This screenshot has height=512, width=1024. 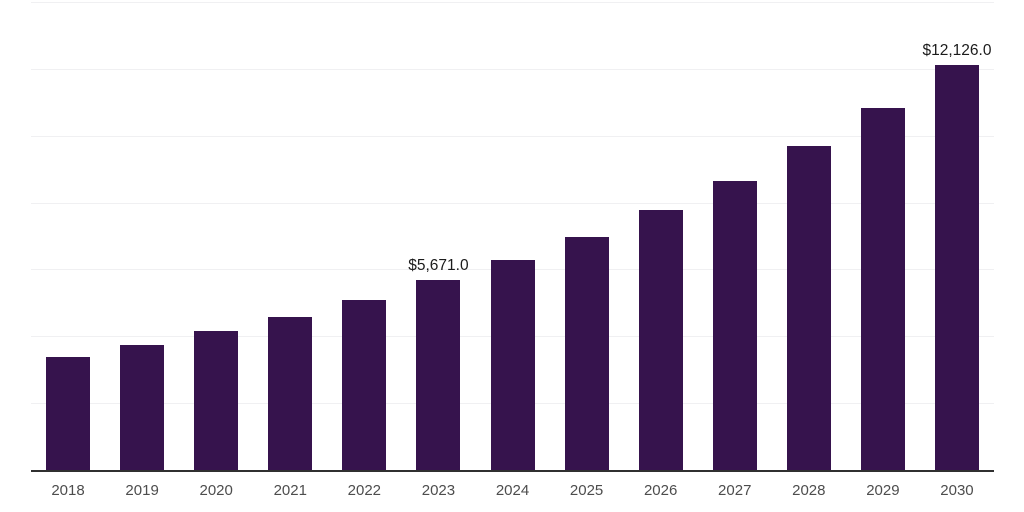 What do you see at coordinates (957, 490) in the screenshot?
I see `x-axis-tick-label: 2030` at bounding box center [957, 490].